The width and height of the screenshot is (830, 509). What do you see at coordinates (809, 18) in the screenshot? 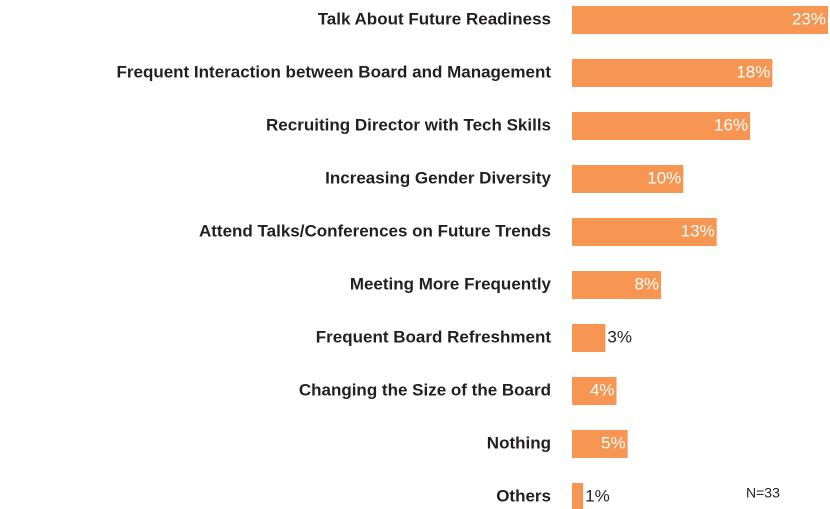
I see `value-label: 23%` at bounding box center [809, 18].